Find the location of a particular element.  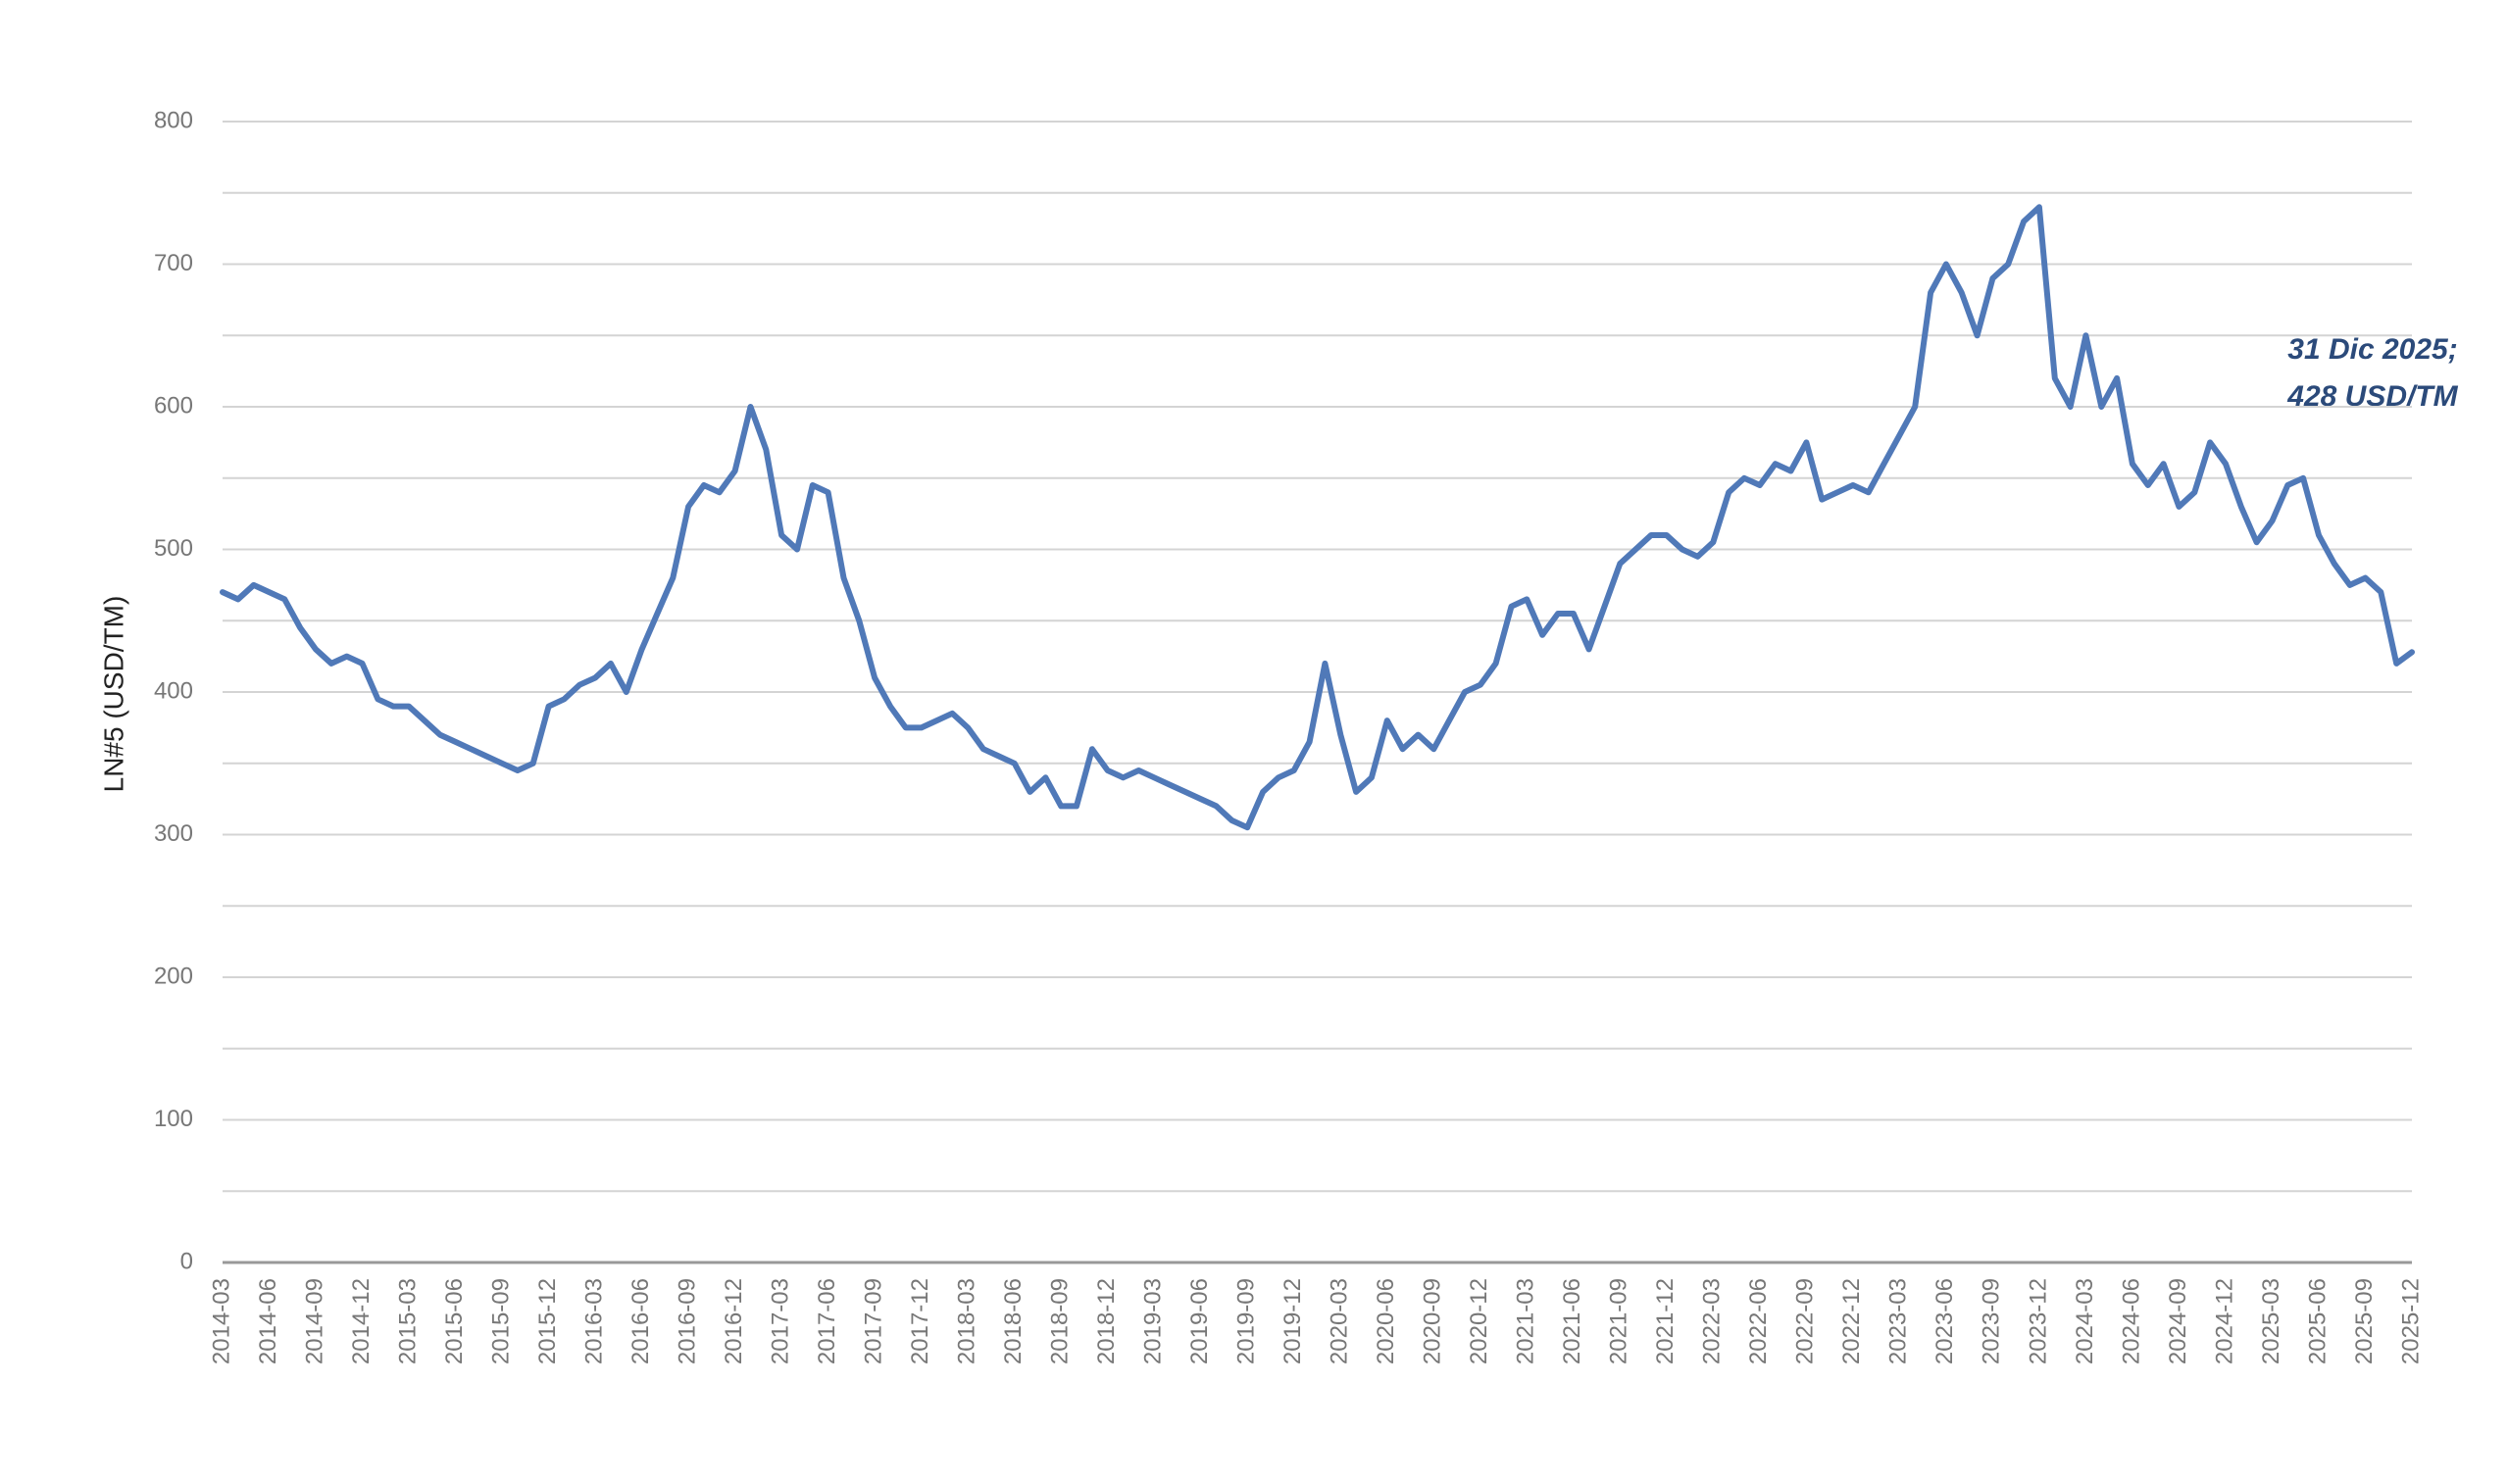

x-tick-label: 2025-09 is located at coordinates (2364, 1321).